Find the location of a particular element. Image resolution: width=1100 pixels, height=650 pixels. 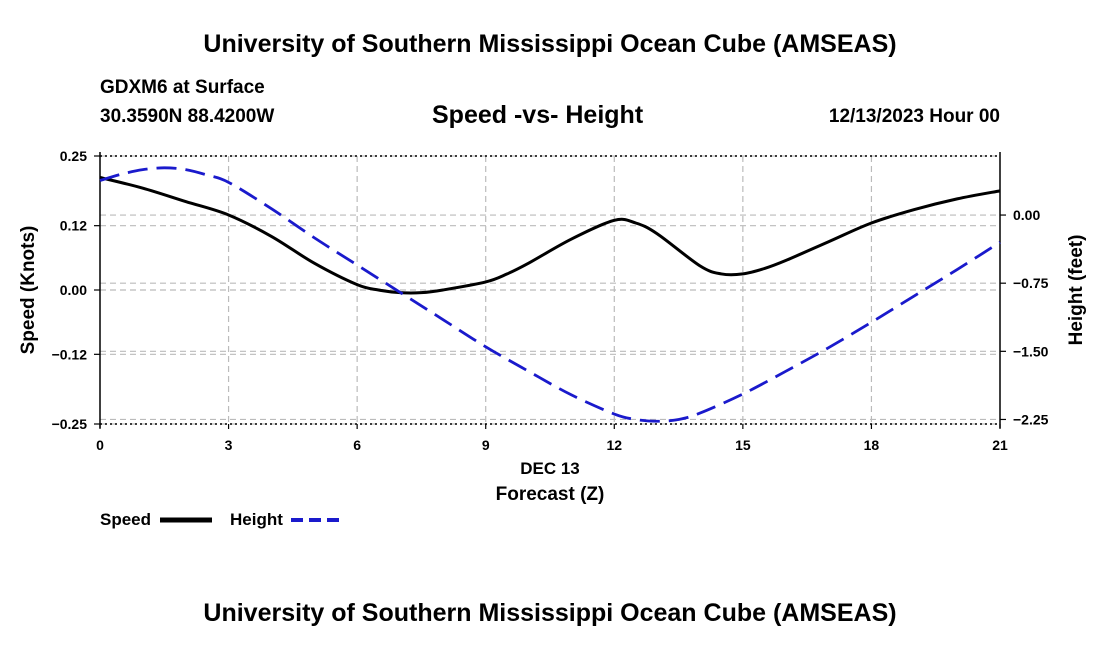

y2-tick-label-2: −1.50 is located at coordinates (1031, 351).